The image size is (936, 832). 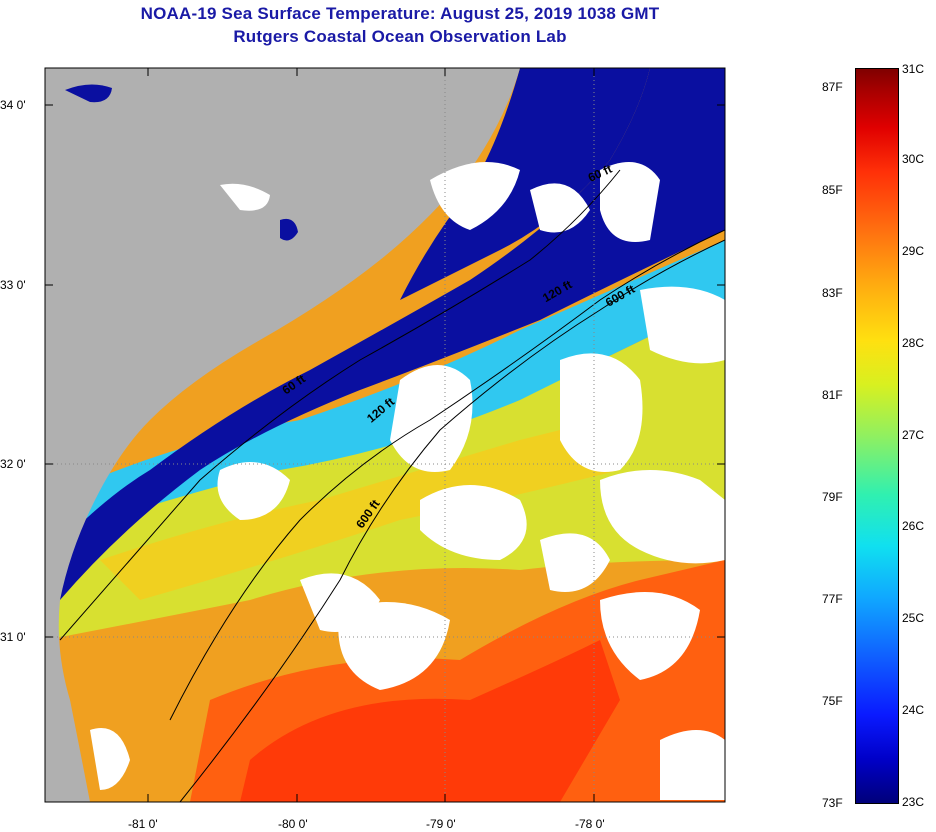 I want to click on map-subtitle: Rutgers Coastal Ocean Observation Lab, so click(x=400, y=36).